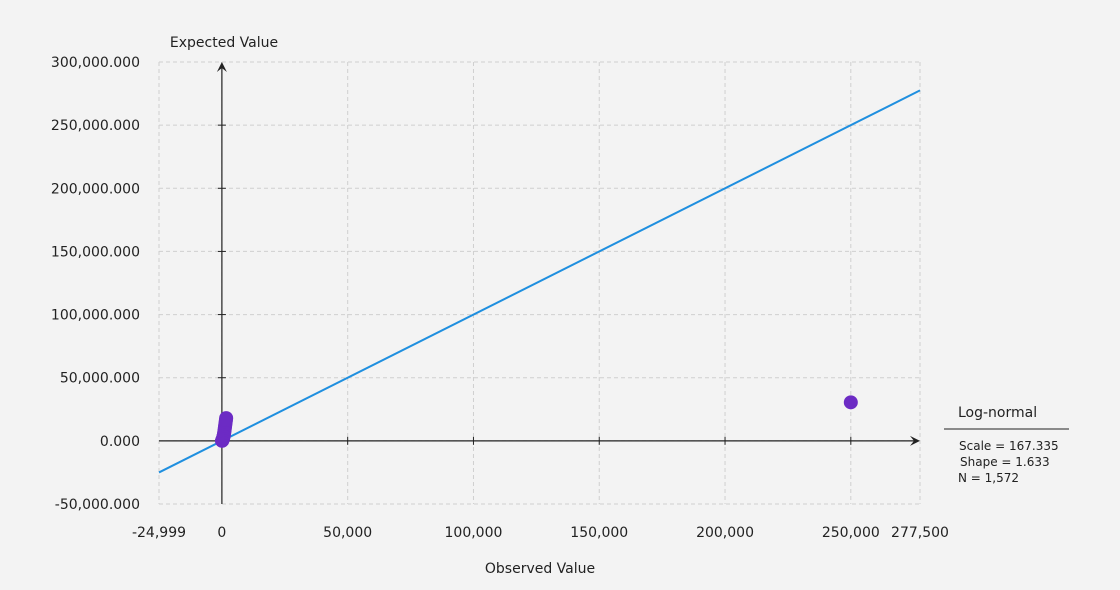 This screenshot has width=1120, height=590. What do you see at coordinates (120, 442) in the screenshot?
I see `y-tick-label: 0.000` at bounding box center [120, 442].